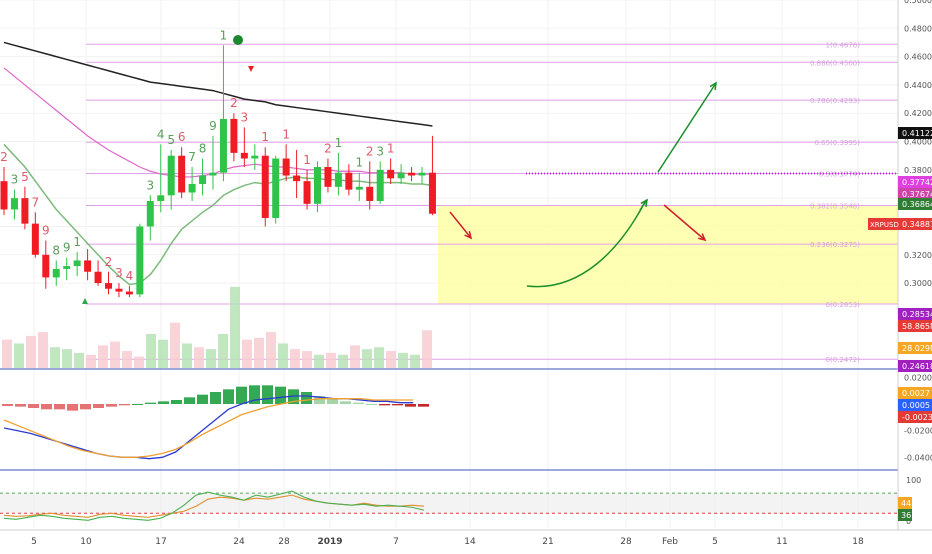 Image resolution: width=932 pixels, height=554 pixels. What do you see at coordinates (713, 86) in the screenshot?
I see `green-up-arrow-head` at bounding box center [713, 86].